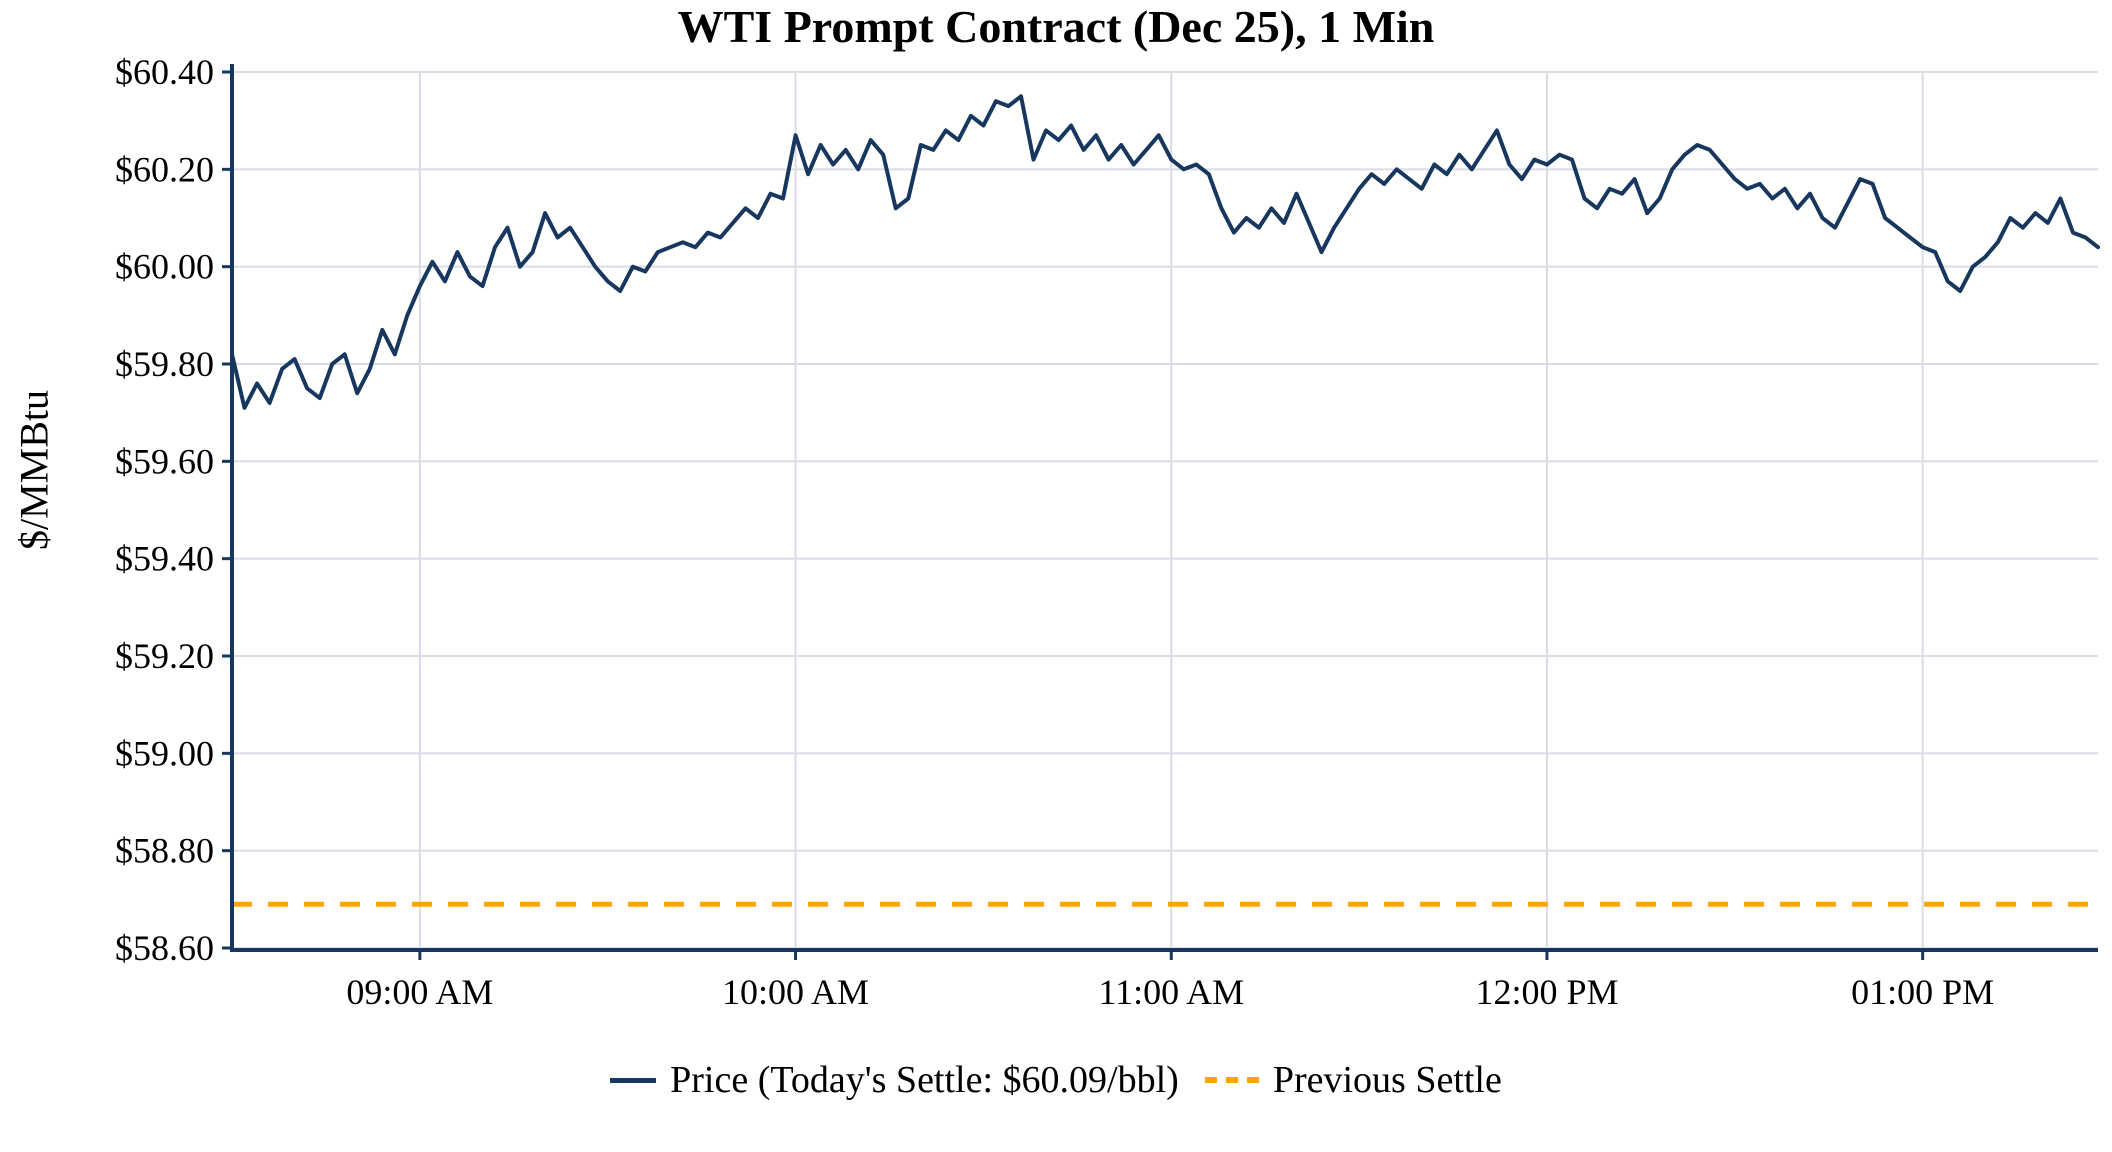  I want to click on legend-prev-settle-label: Previous Settle, so click(1387, 1080).